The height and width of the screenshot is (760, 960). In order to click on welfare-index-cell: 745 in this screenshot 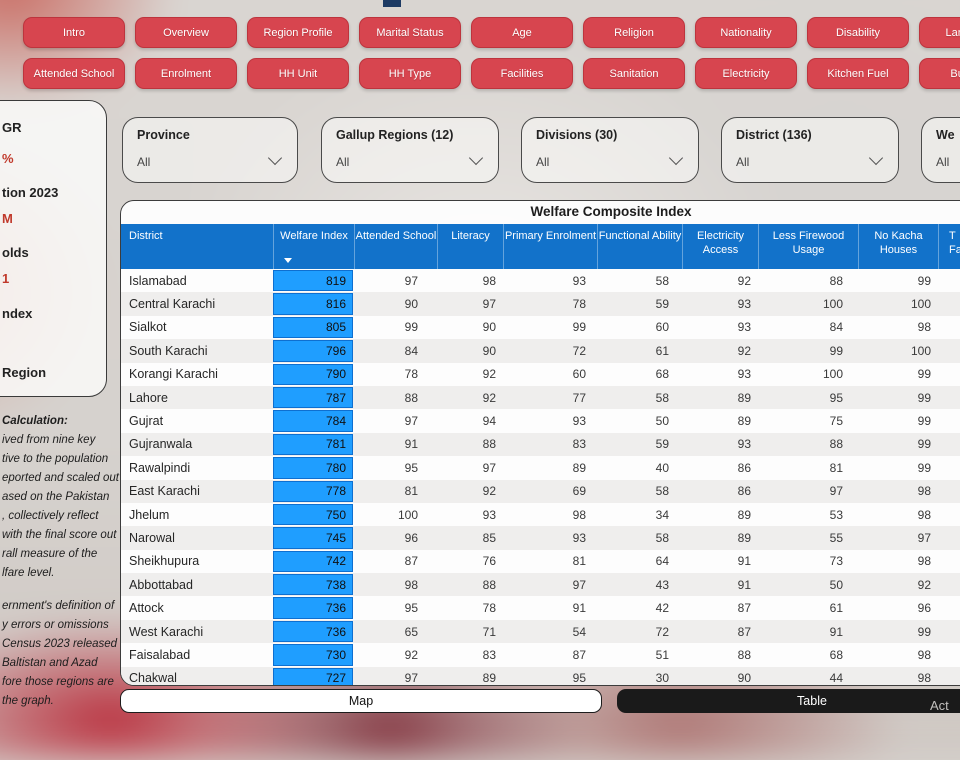, I will do `click(313, 537)`.